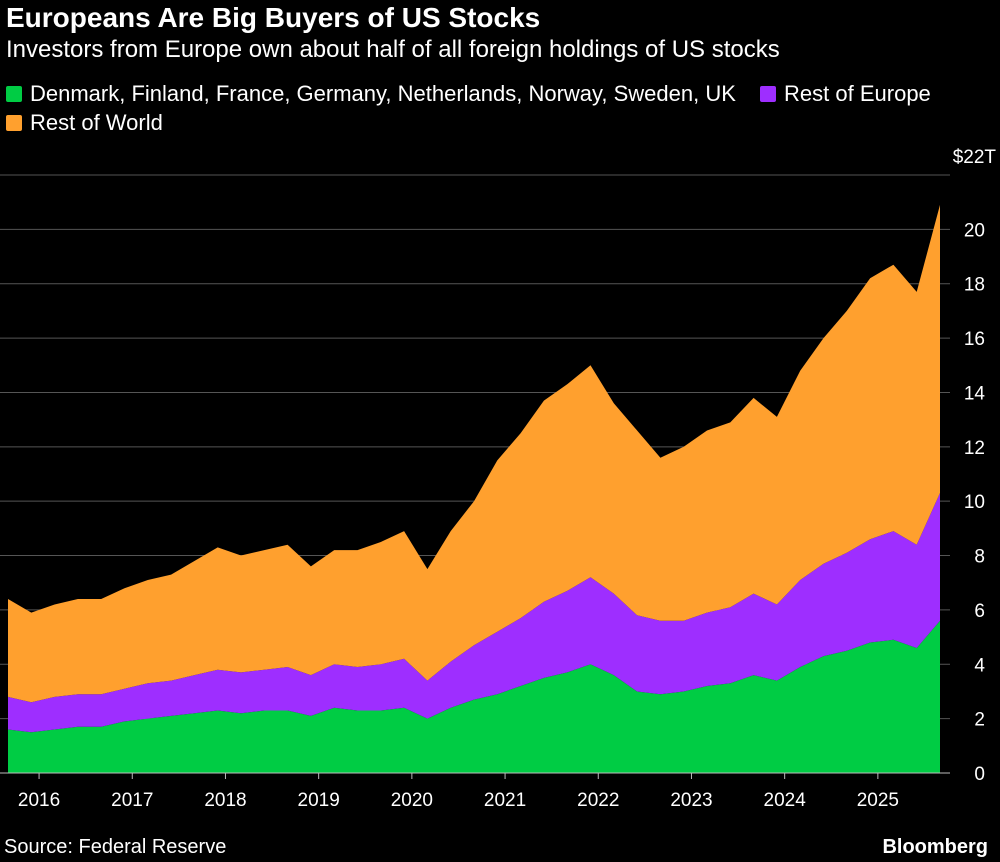  I want to click on x-tick-label: 2024, so click(785, 800).